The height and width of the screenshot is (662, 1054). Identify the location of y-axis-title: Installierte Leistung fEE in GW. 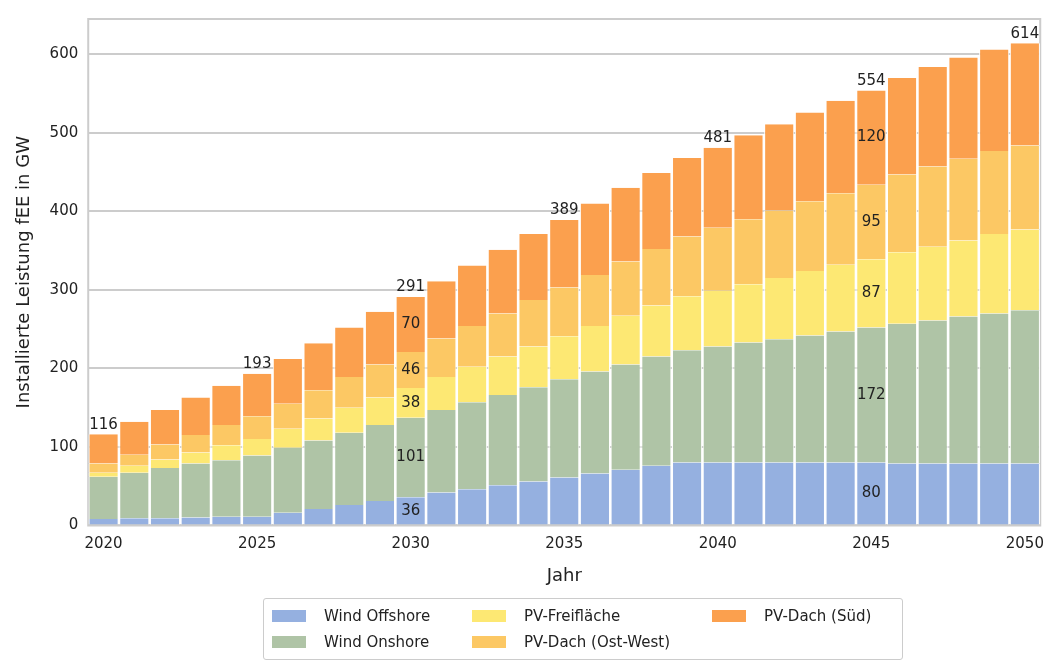
(23, 272).